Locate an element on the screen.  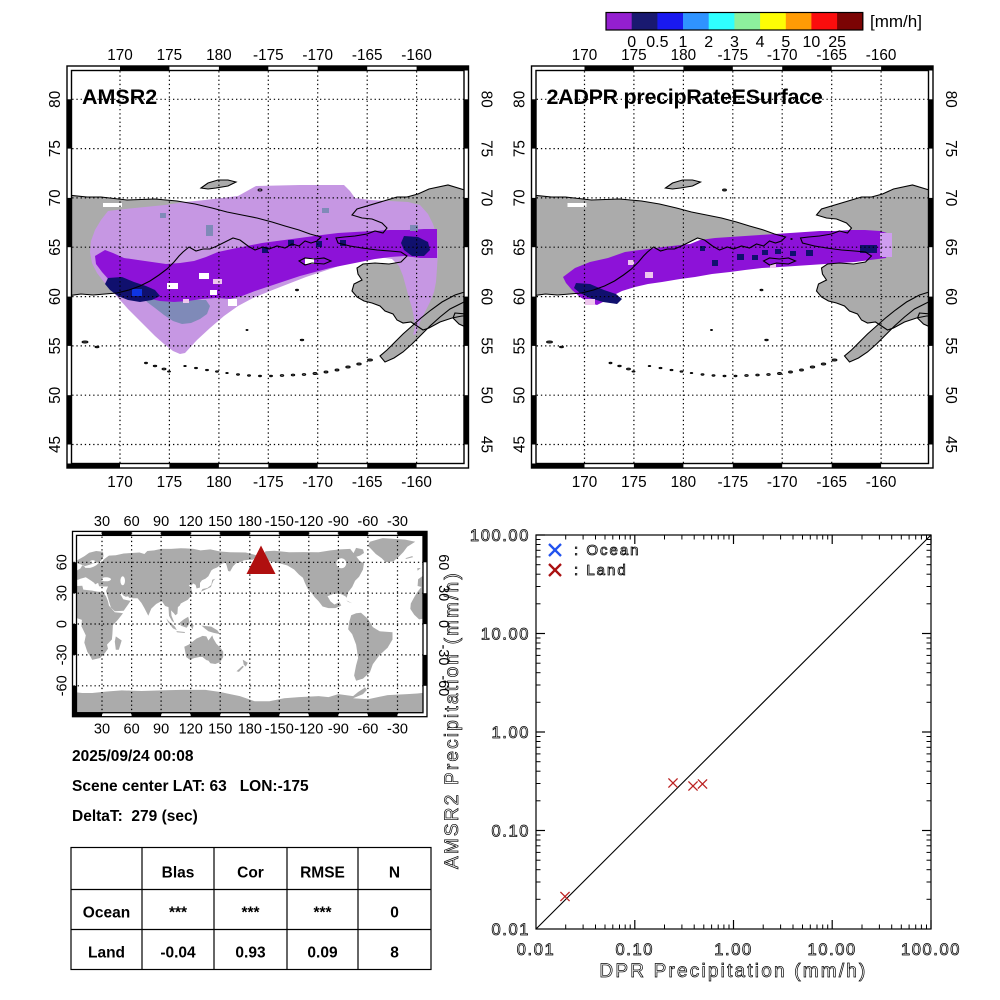
svg-text:: Land: : Land is located at coordinates (601, 570).